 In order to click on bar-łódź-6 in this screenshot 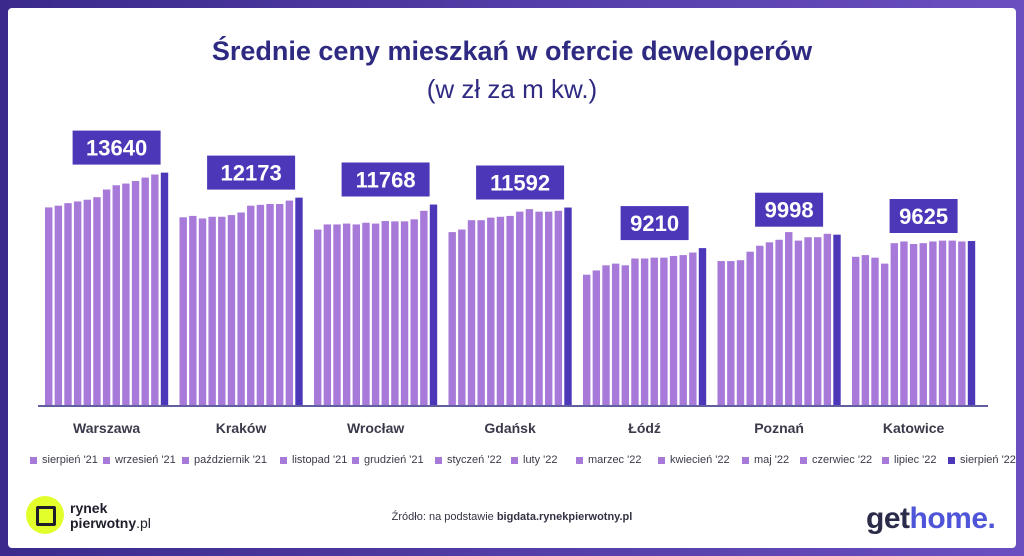, I will do `click(644, 331)`.